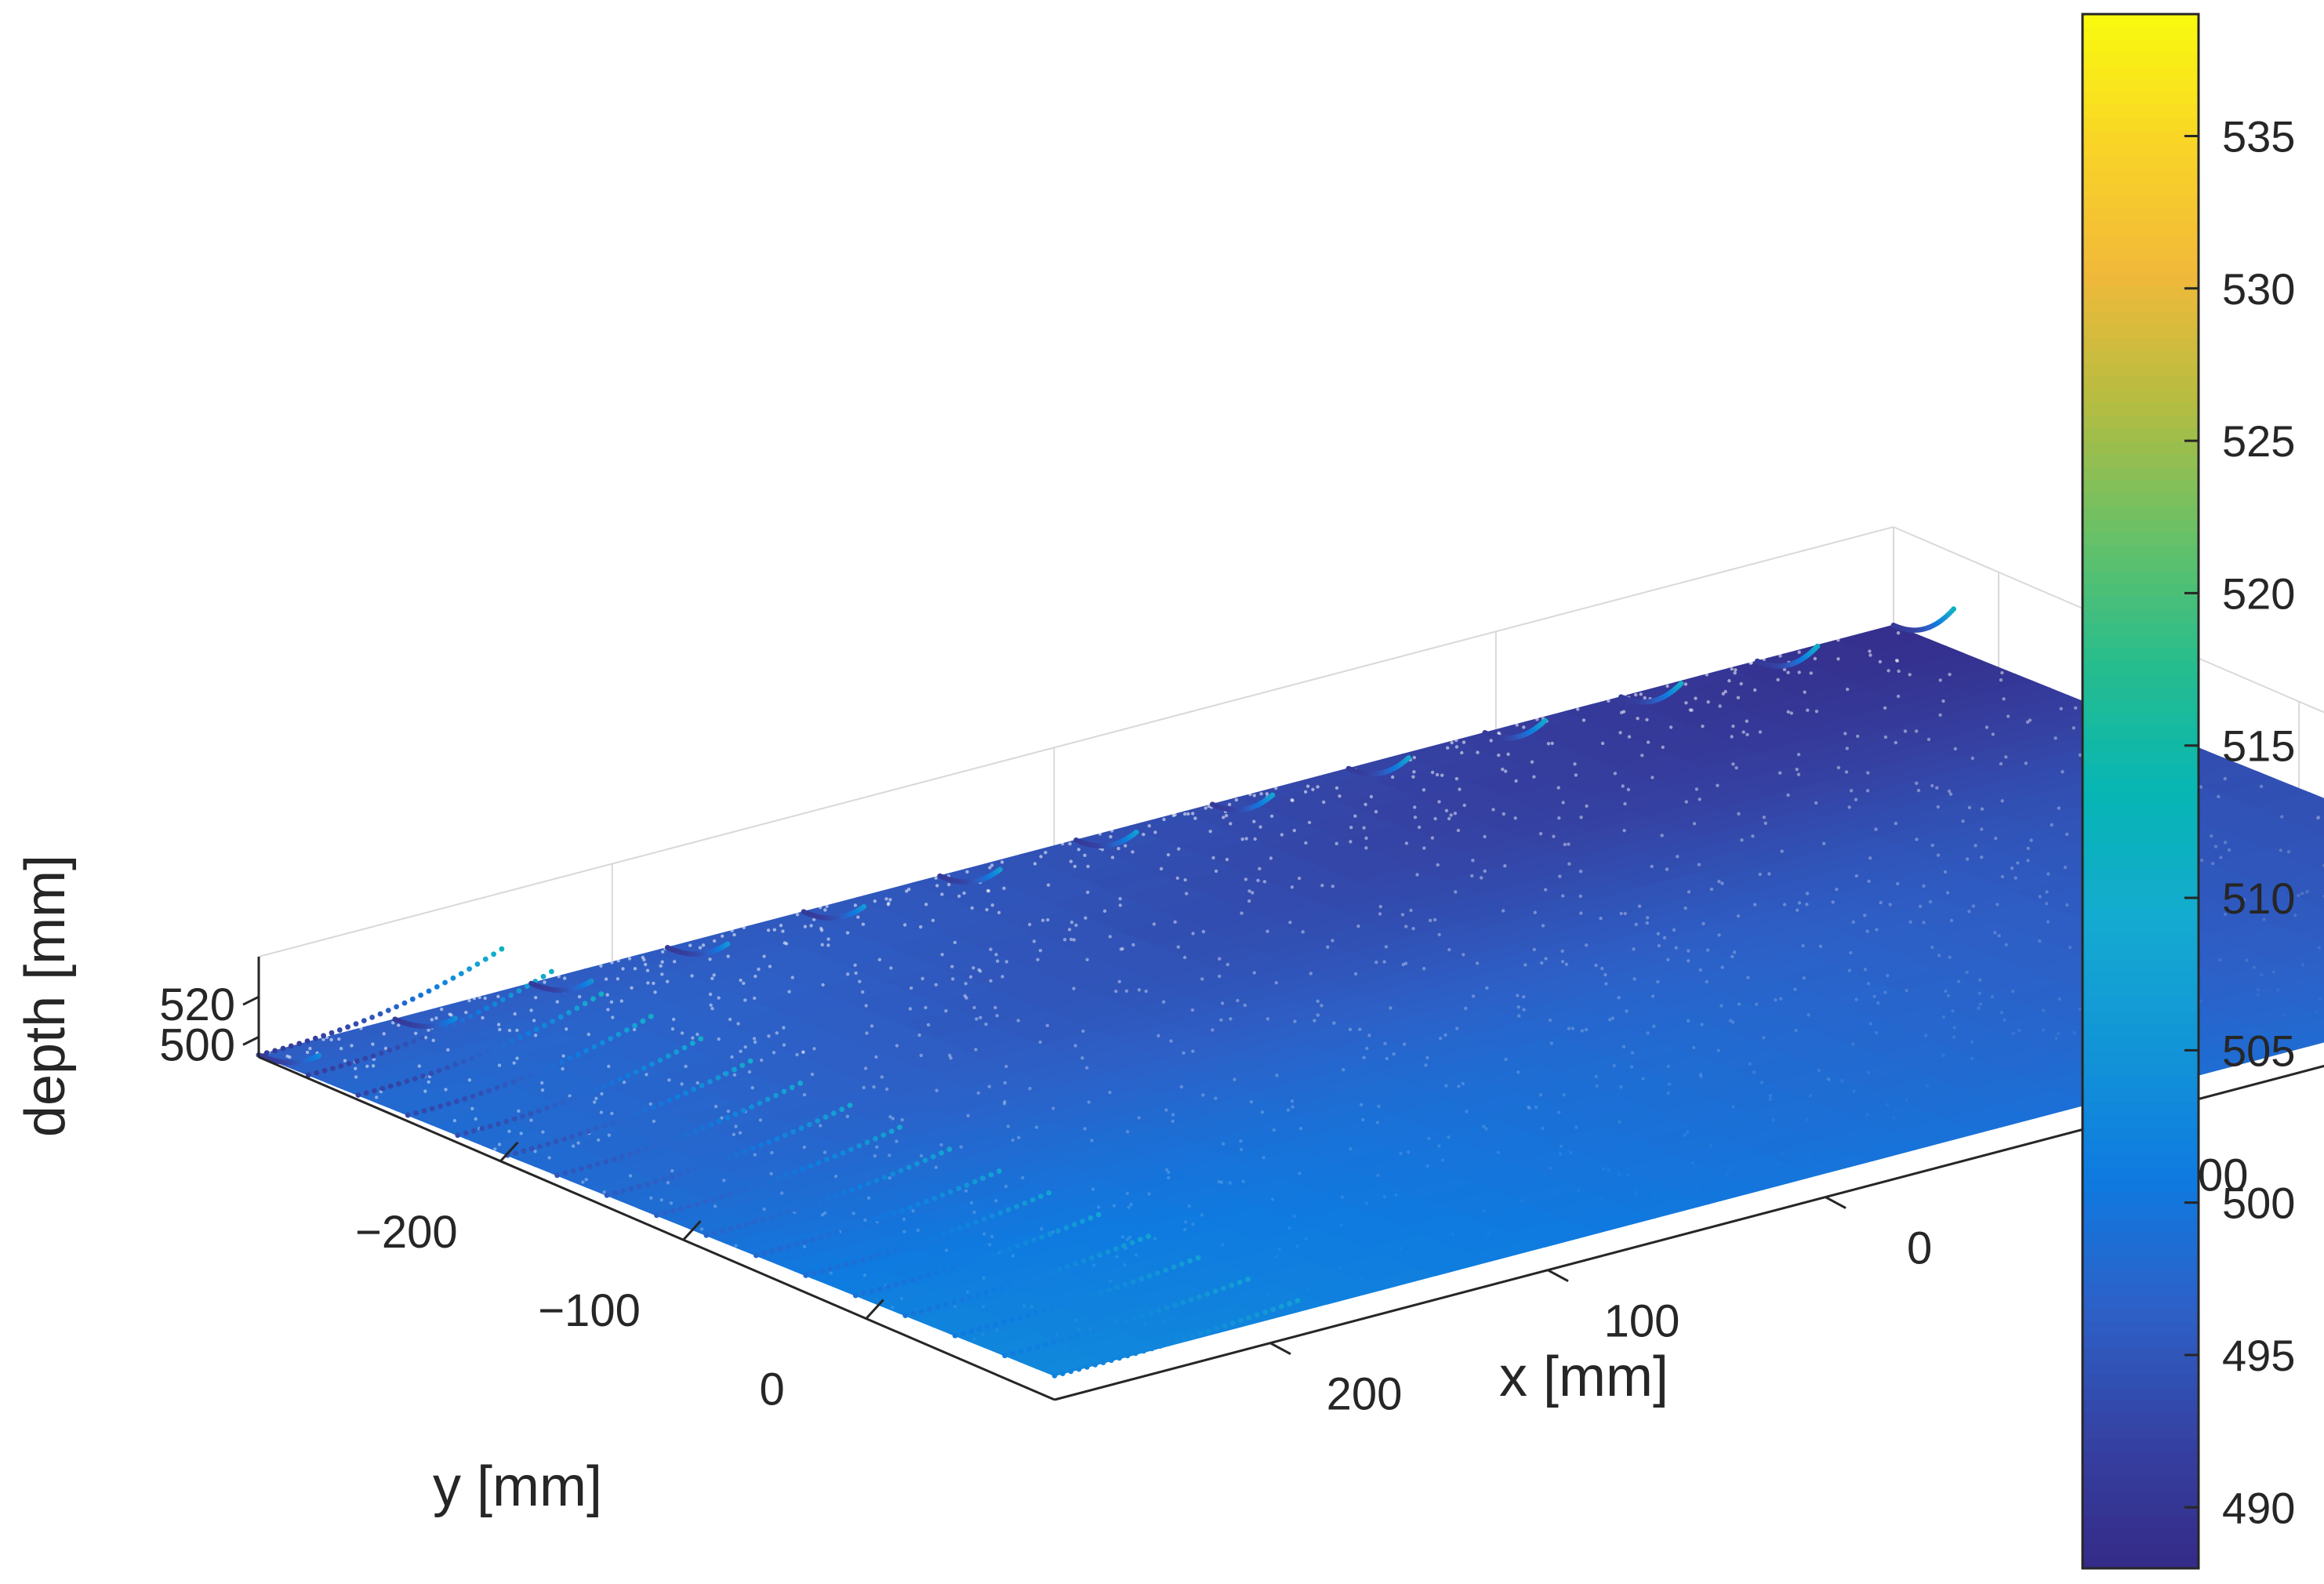 The image size is (2324, 1584). What do you see at coordinates (1584, 1377) in the screenshot?
I see `x-axis-label: x [mm]` at bounding box center [1584, 1377].